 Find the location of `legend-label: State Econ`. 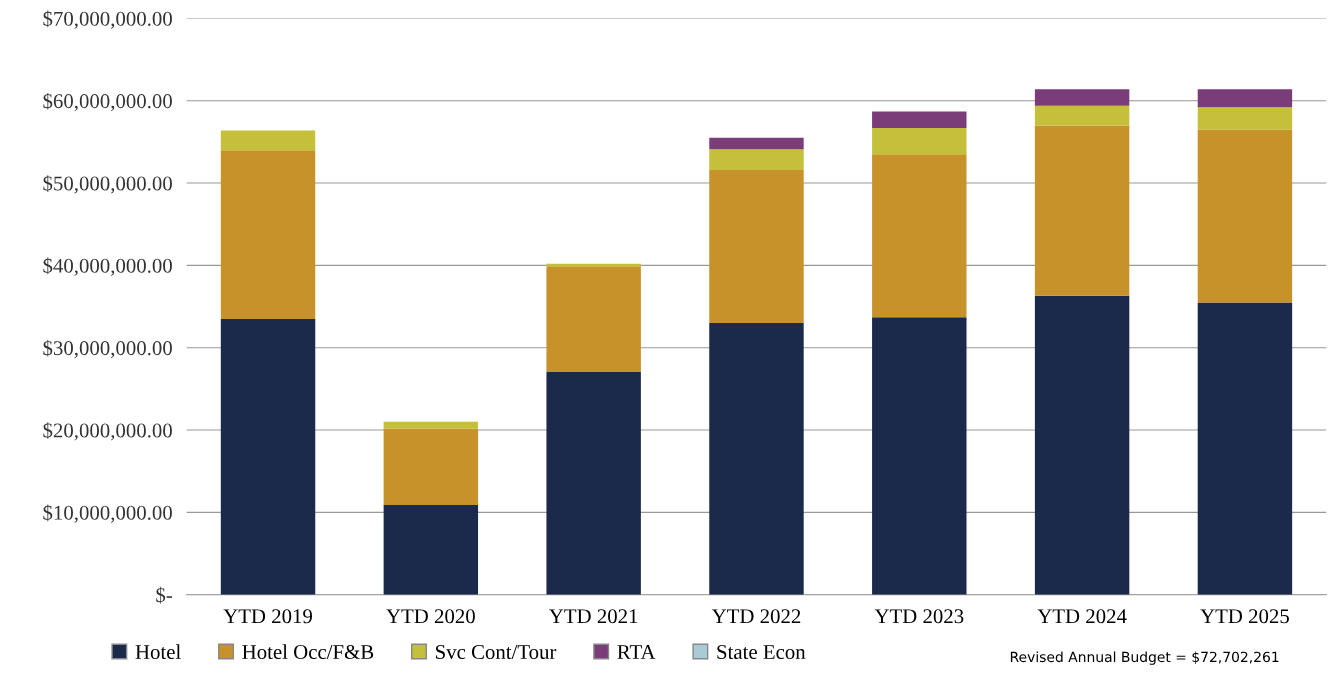

legend-label: State Econ is located at coordinates (761, 652).